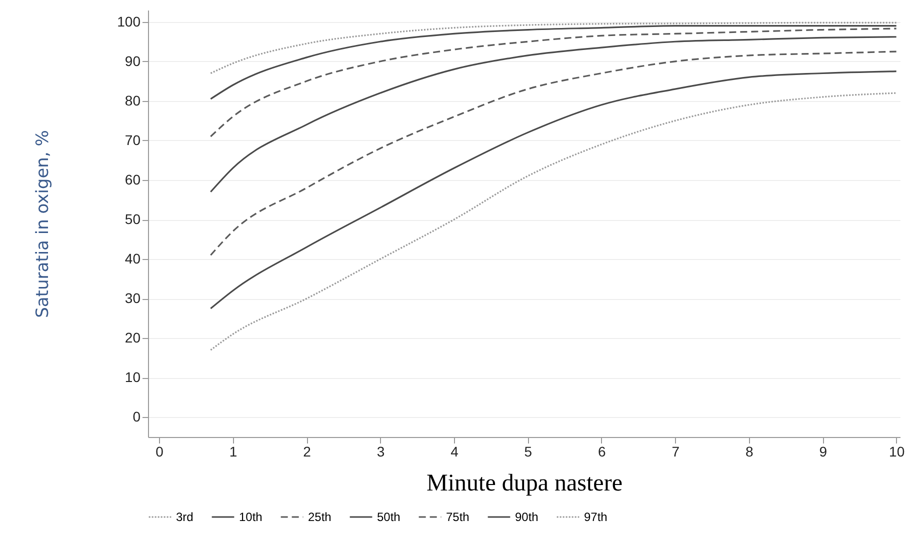 The width and height of the screenshot is (905, 541). What do you see at coordinates (43, 224) in the screenshot?
I see `y-axis-title: Saturatia in oxigen, %` at bounding box center [43, 224].